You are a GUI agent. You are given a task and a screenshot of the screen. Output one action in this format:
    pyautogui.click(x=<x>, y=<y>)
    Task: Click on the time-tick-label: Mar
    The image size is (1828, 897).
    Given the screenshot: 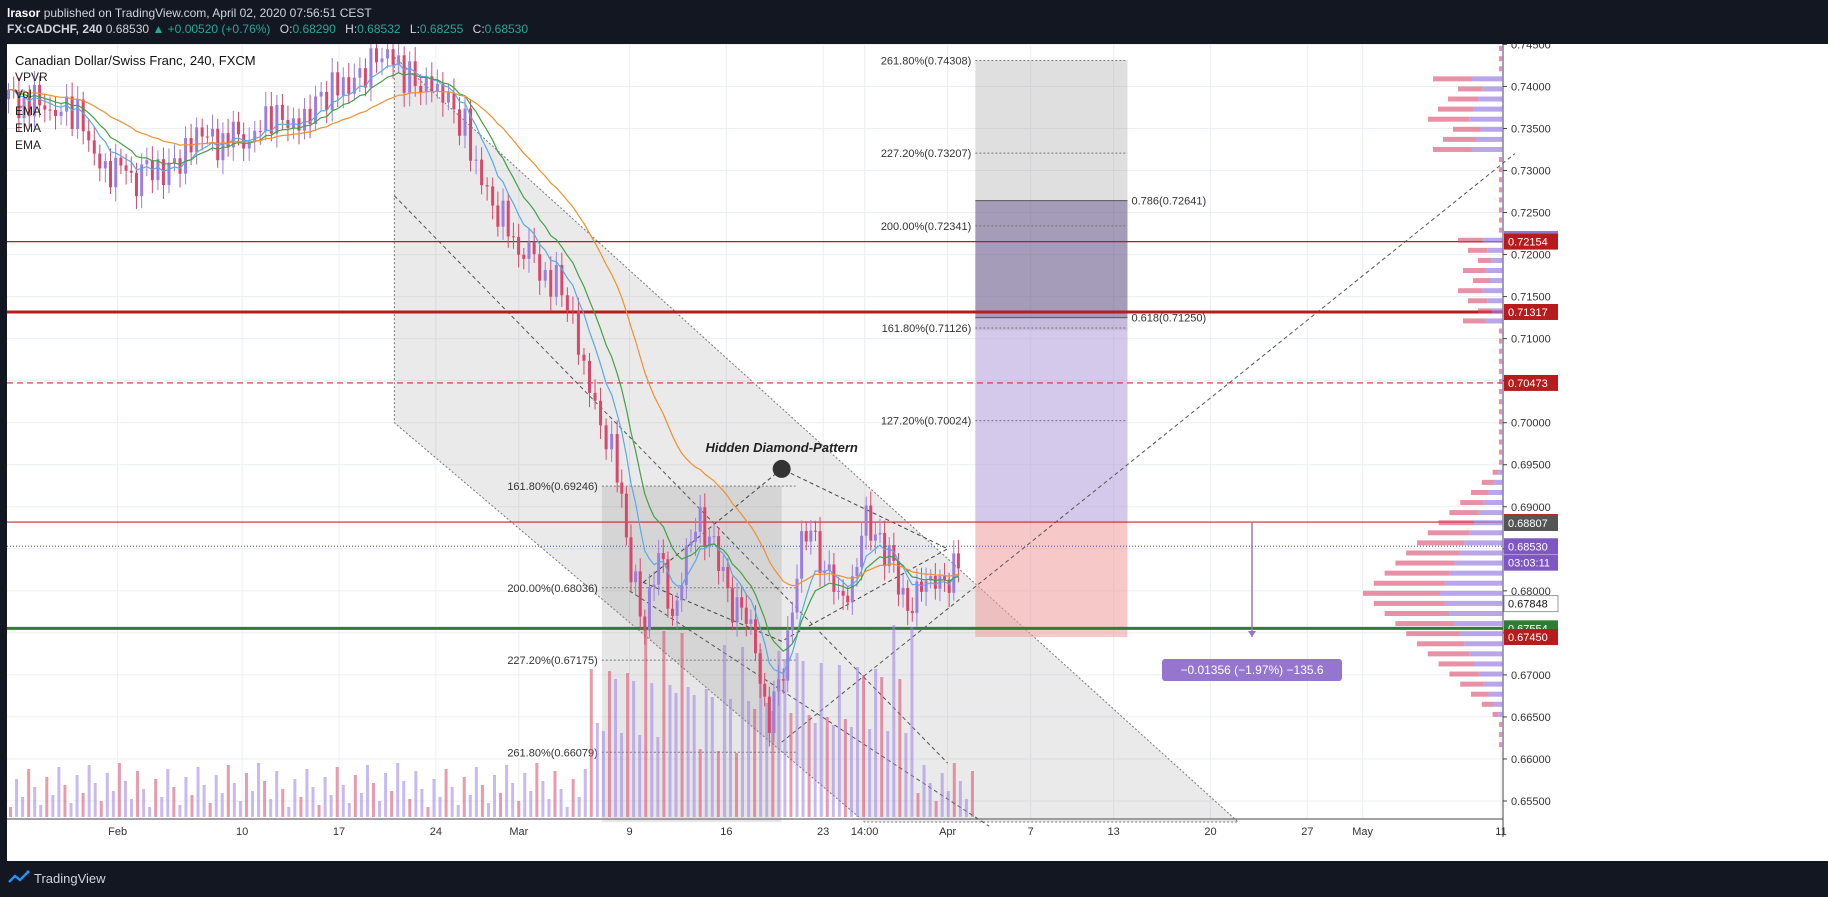 What is the action you would take?
    pyautogui.click(x=518, y=832)
    